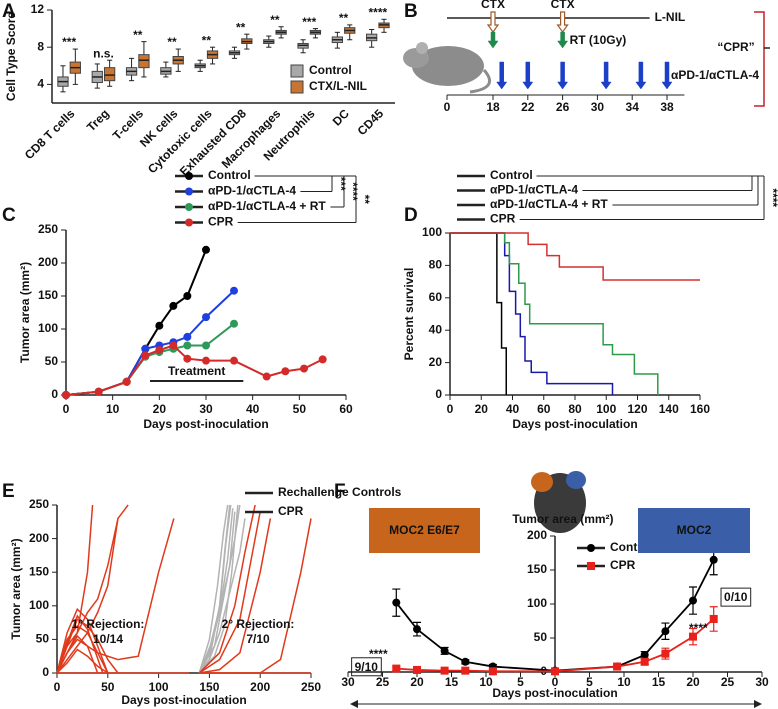  I want to click on y-tick-label: 150, so click(537, 569).